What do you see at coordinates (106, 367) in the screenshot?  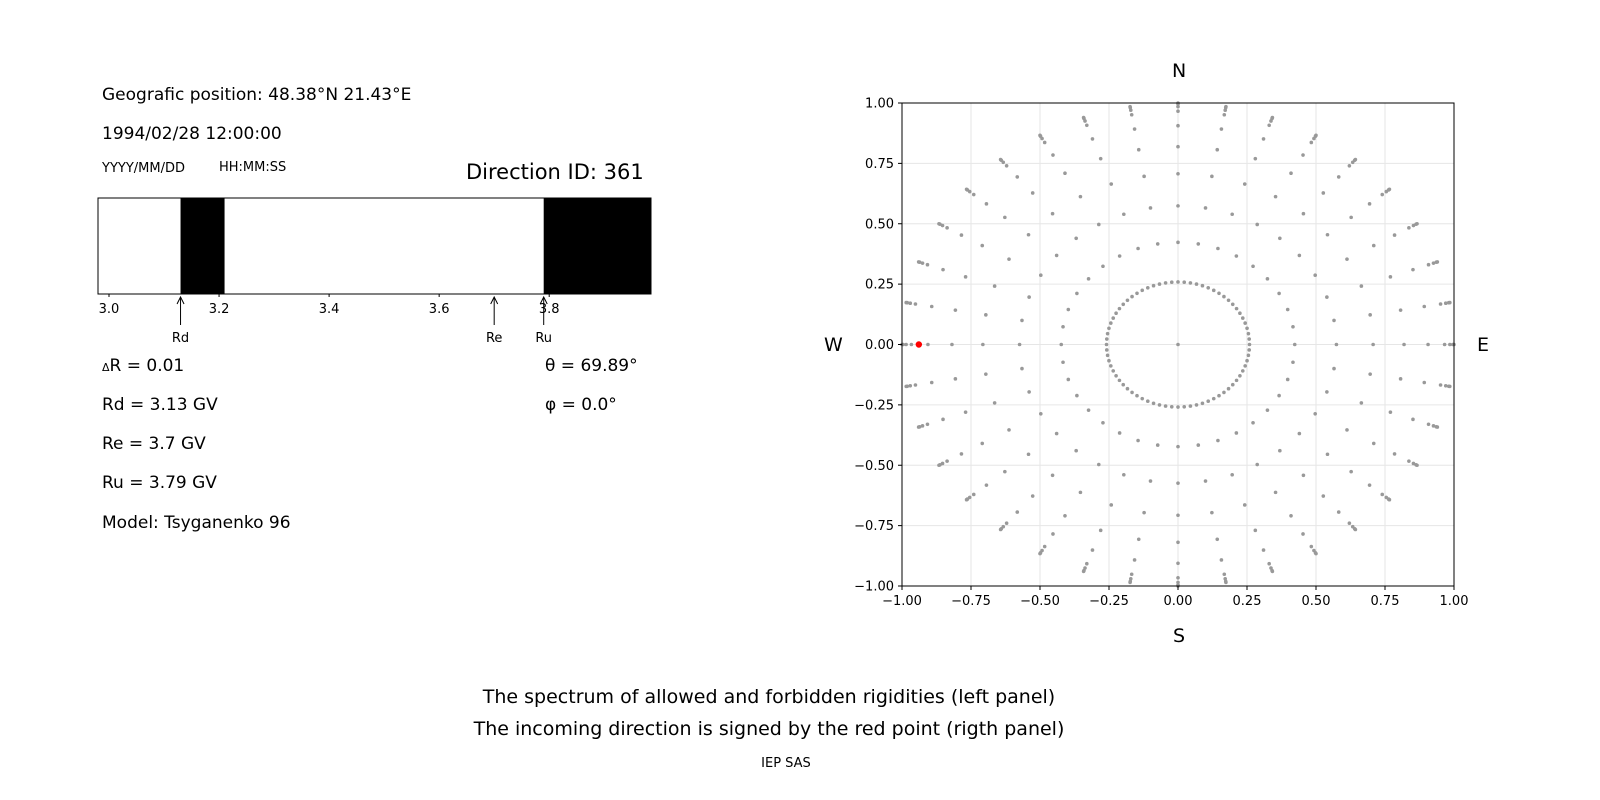 I see `delta-symbol: Δ` at bounding box center [106, 367].